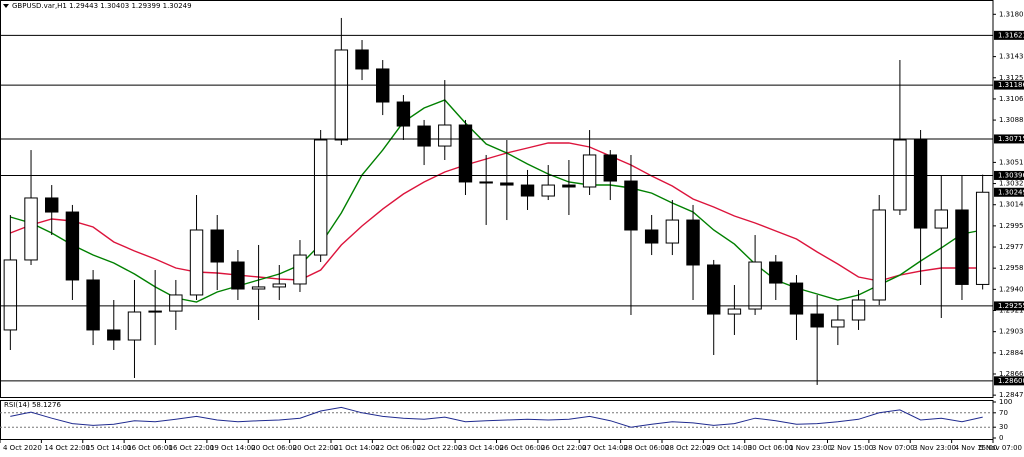 The width and height of the screenshot is (1024, 457). Describe the element at coordinates (496, 417) in the screenshot. I see `rsi-line` at that location.